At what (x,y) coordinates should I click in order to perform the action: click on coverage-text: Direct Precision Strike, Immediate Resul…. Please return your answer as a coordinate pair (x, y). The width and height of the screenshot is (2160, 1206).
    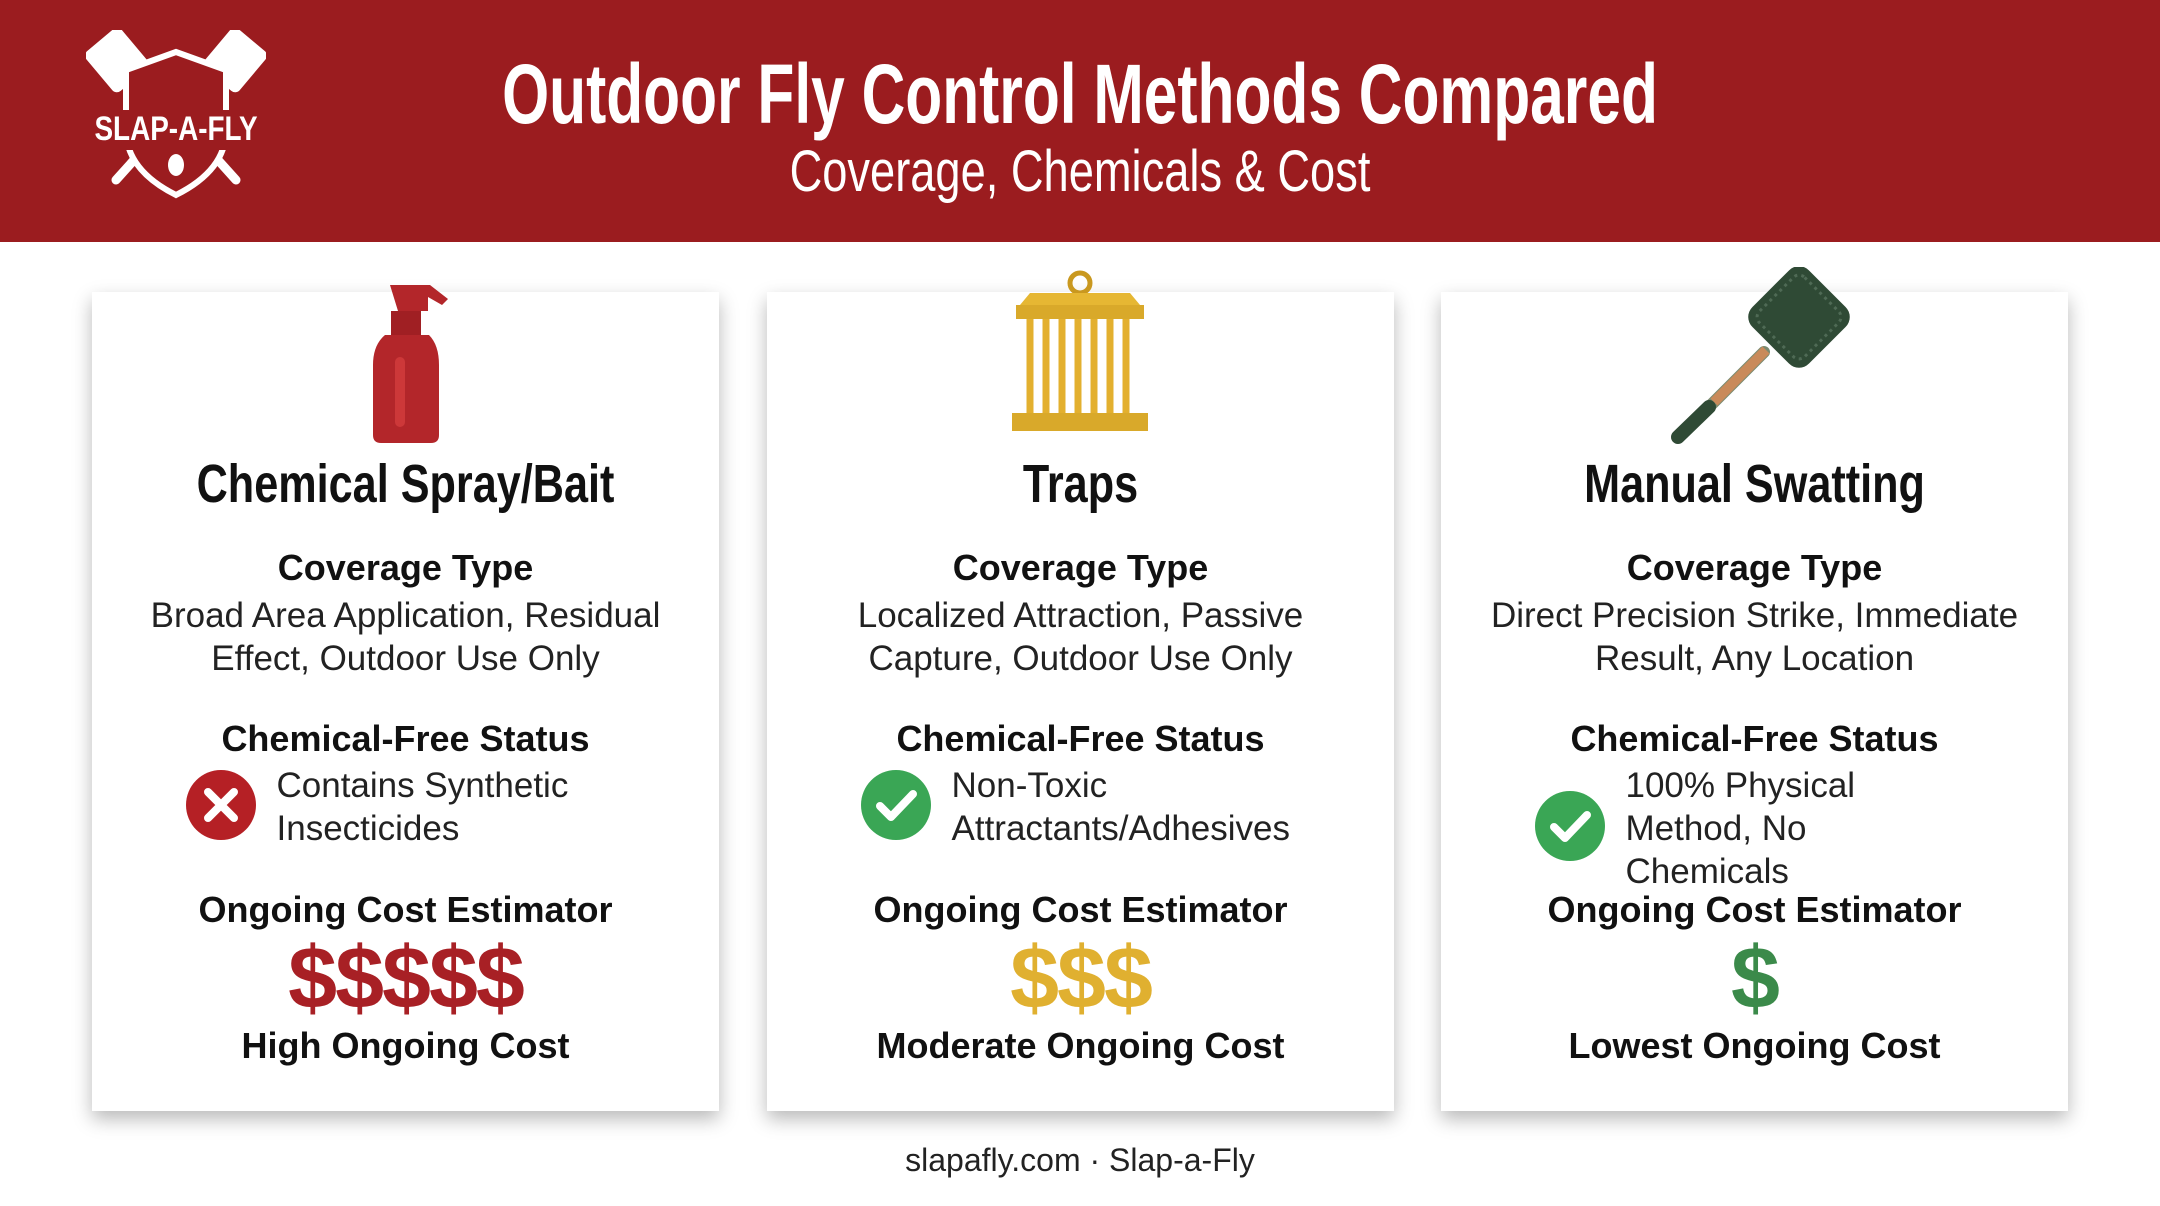
    Looking at the image, I should click on (1754, 637).